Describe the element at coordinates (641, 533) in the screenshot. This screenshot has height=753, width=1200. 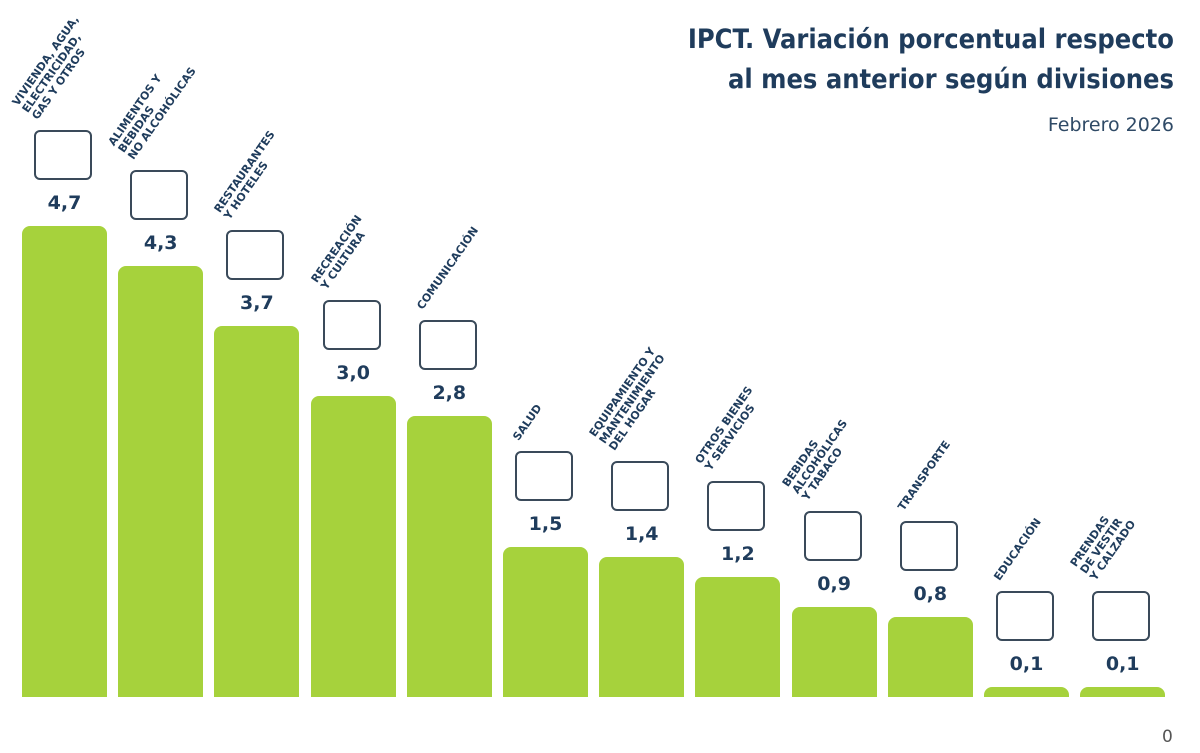
I see `value-label: 1,4` at that location.